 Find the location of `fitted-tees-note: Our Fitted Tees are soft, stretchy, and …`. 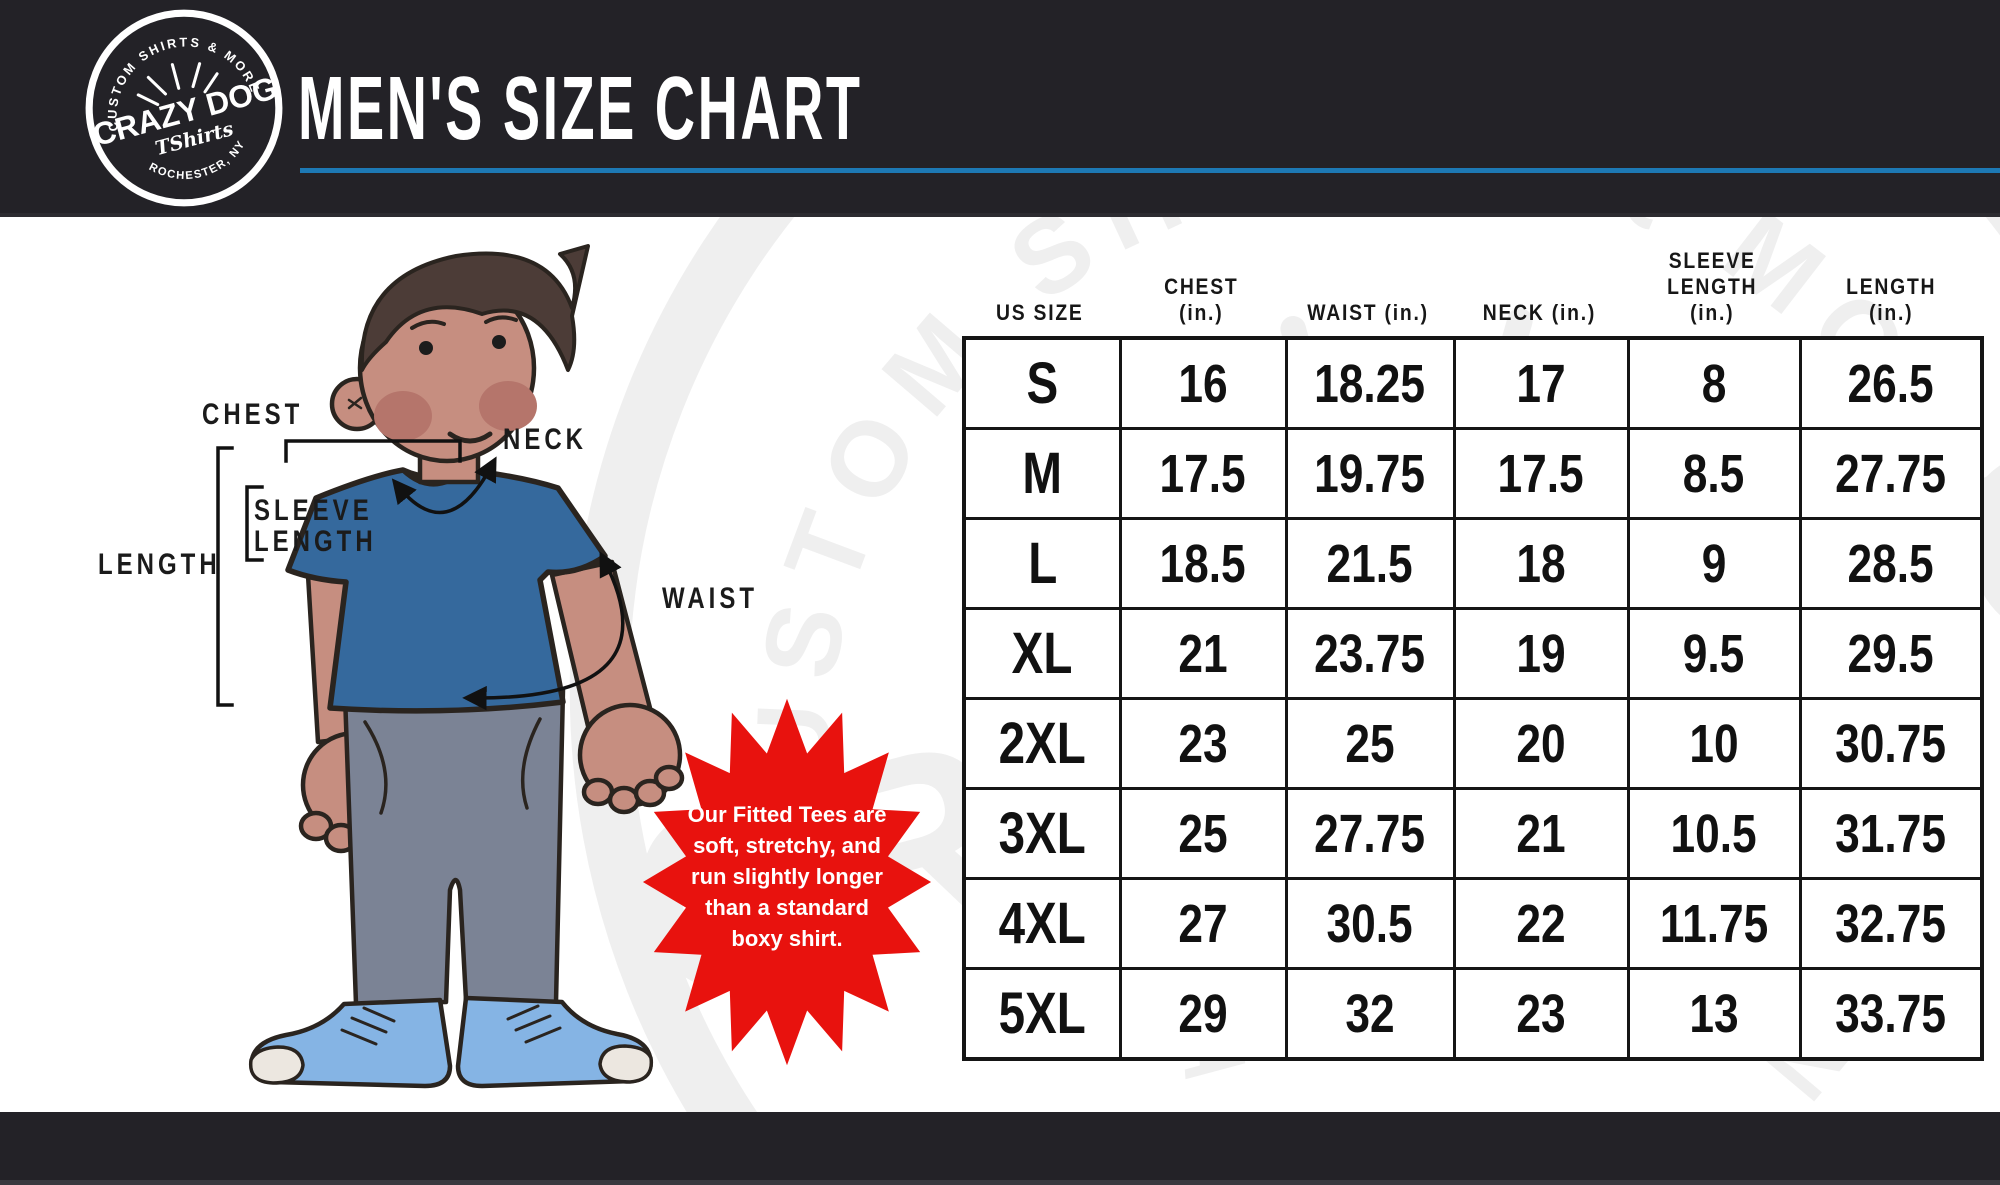

fitted-tees-note: Our Fitted Tees are soft, stretchy, and … is located at coordinates (787, 876).